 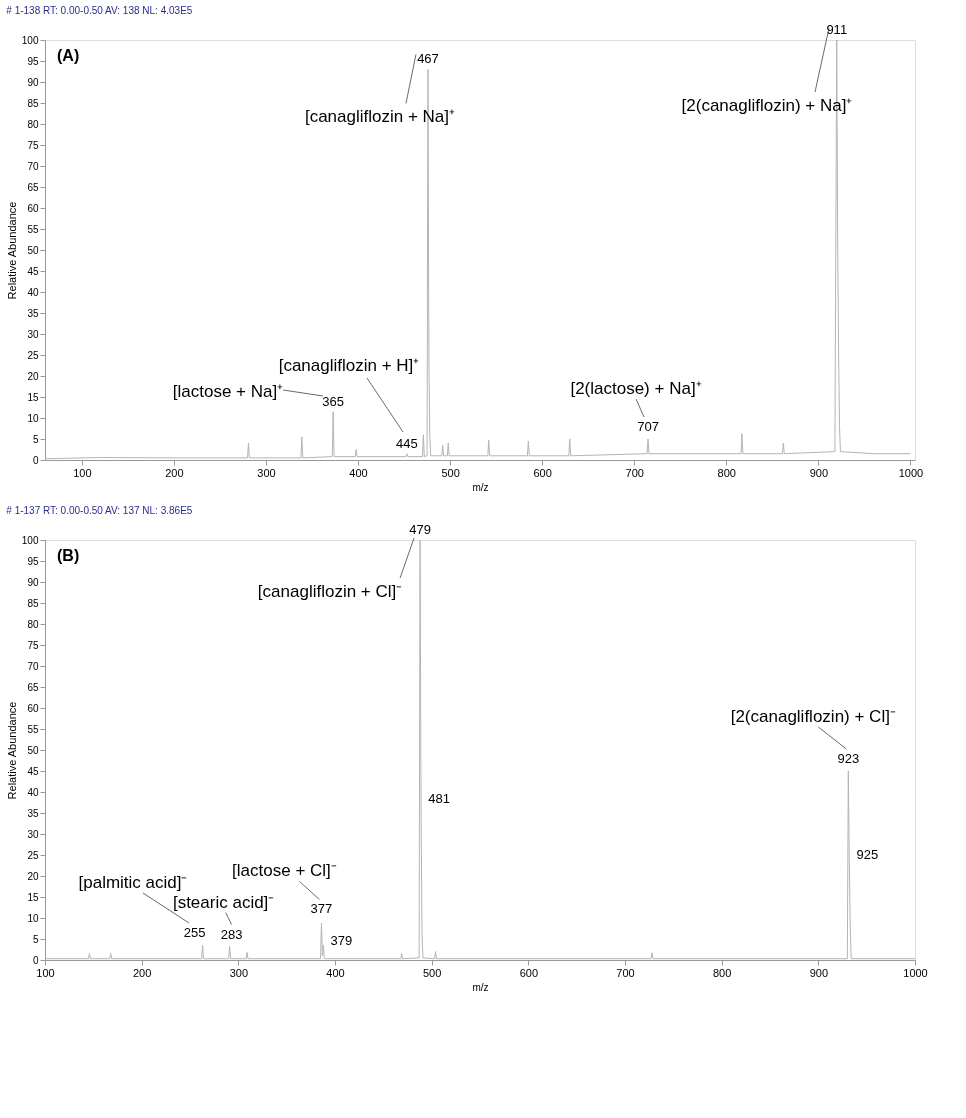 What do you see at coordinates (228, 391) in the screenshot?
I see `annotation: [lactose + Na]⁺` at bounding box center [228, 391].